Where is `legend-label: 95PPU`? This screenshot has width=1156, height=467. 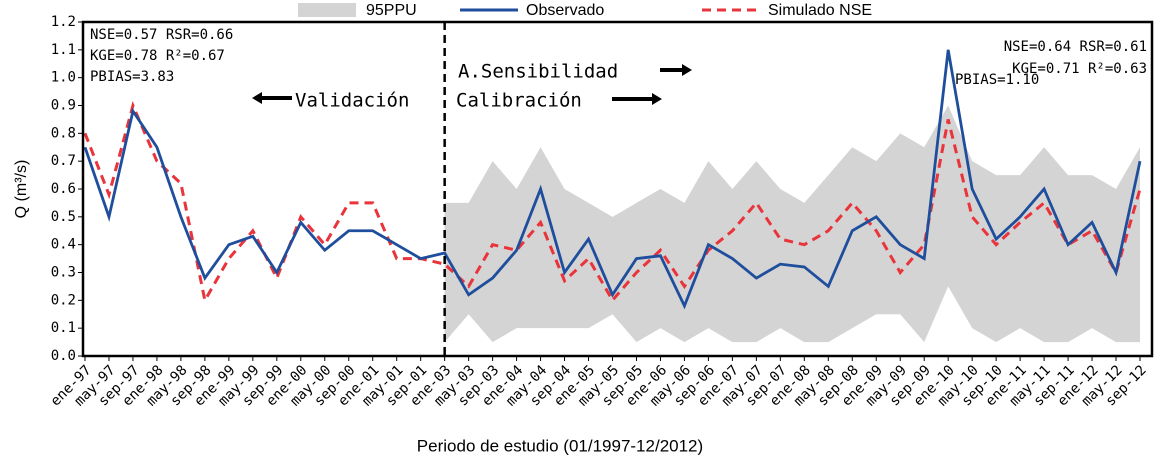 legend-label: 95PPU is located at coordinates (391, 10).